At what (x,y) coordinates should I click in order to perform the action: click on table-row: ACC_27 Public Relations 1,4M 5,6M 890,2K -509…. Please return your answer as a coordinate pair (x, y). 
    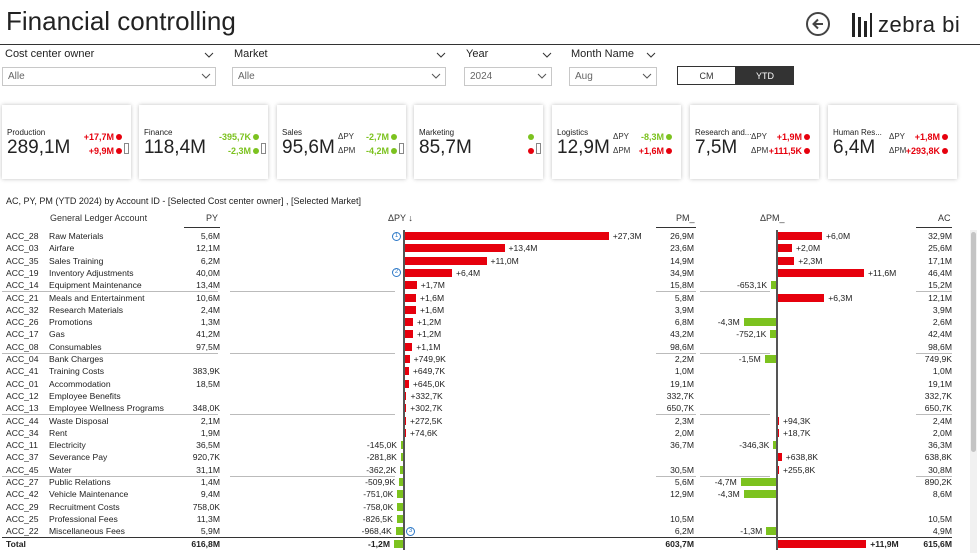
    Looking at the image, I should click on (485, 482).